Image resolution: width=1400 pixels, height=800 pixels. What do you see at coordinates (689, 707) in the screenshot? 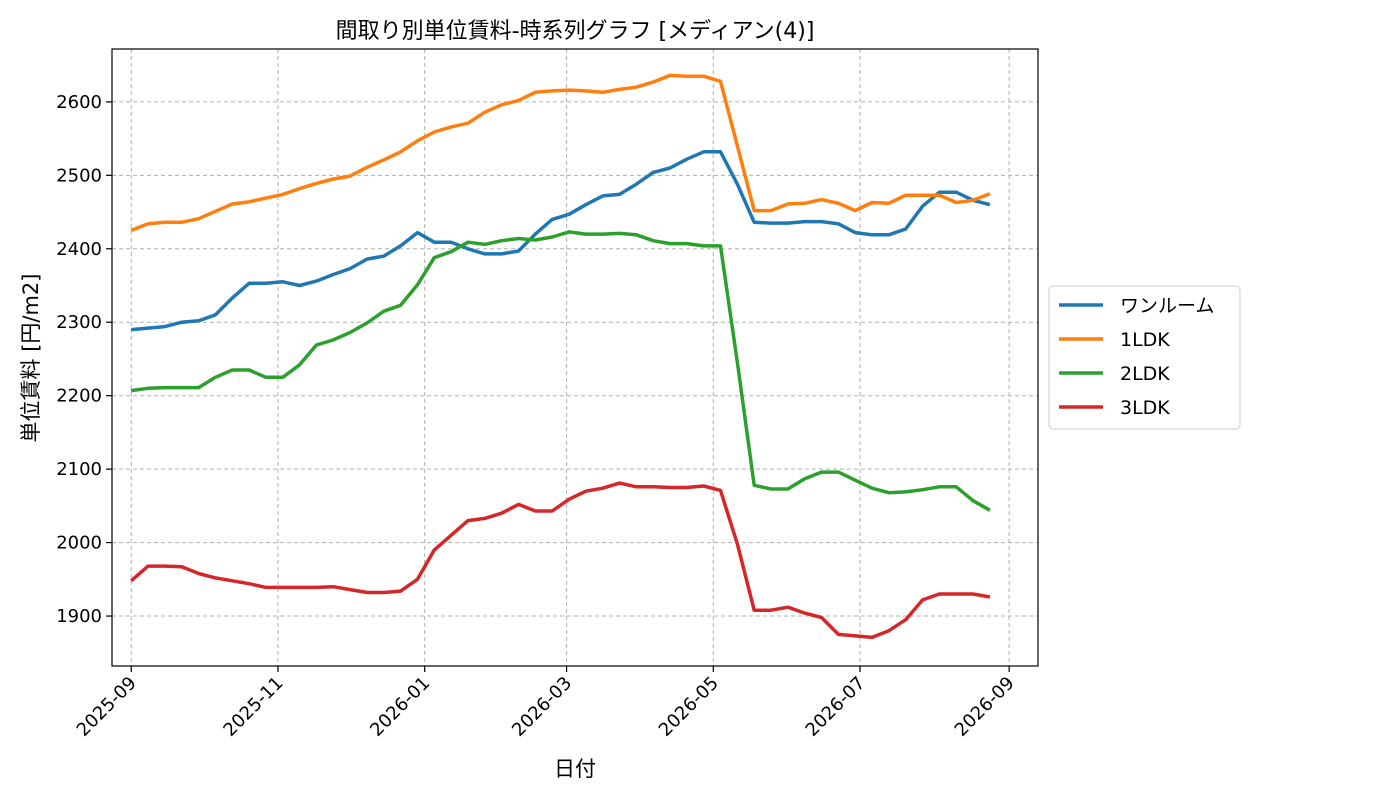
I see `x-tick-label: 2026-05` at bounding box center [689, 707].